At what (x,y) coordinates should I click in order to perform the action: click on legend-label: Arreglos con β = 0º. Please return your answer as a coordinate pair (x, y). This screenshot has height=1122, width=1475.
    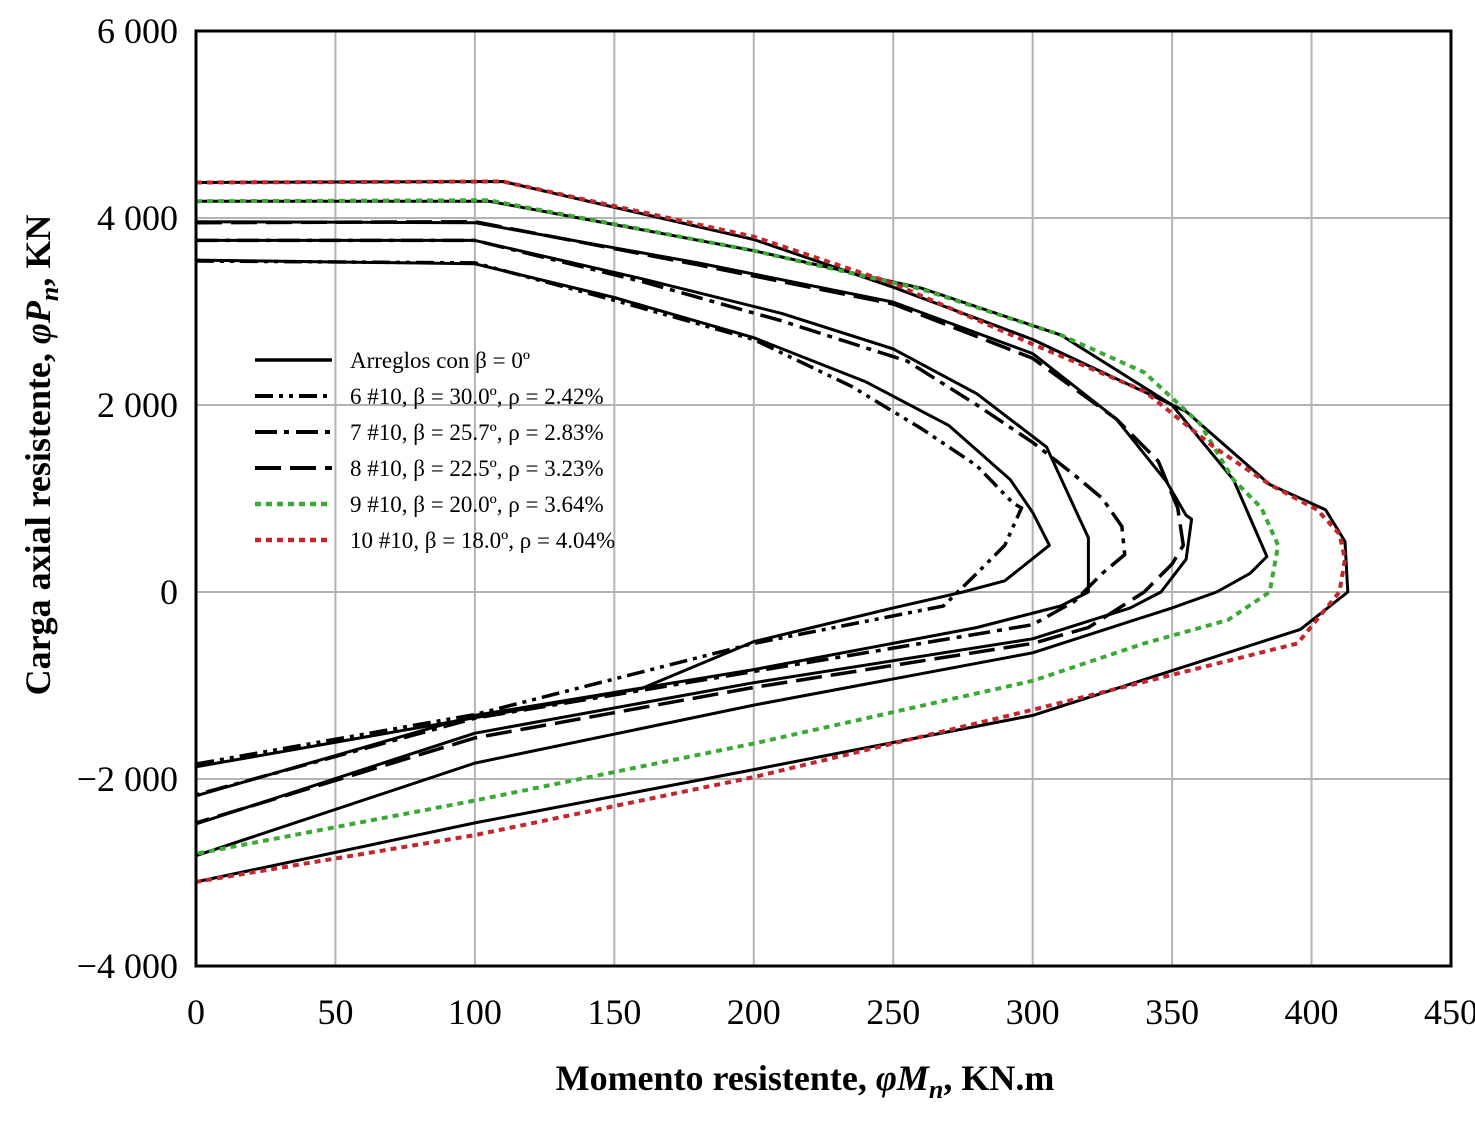
    Looking at the image, I should click on (440, 360).